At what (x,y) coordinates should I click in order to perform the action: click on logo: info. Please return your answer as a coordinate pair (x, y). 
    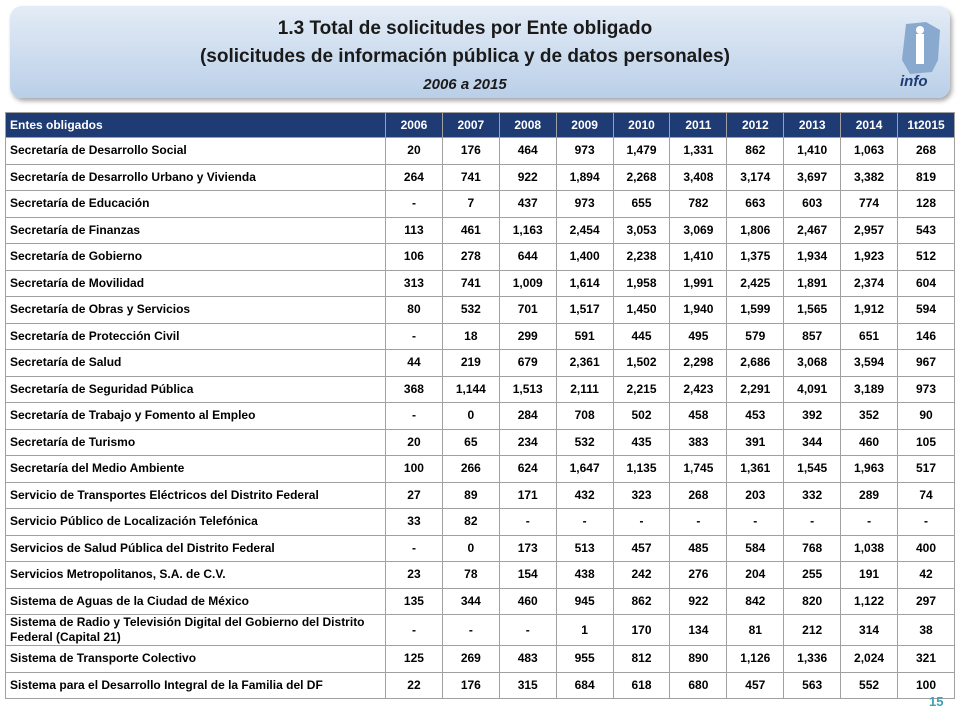
    Looking at the image, I should click on (920, 56).